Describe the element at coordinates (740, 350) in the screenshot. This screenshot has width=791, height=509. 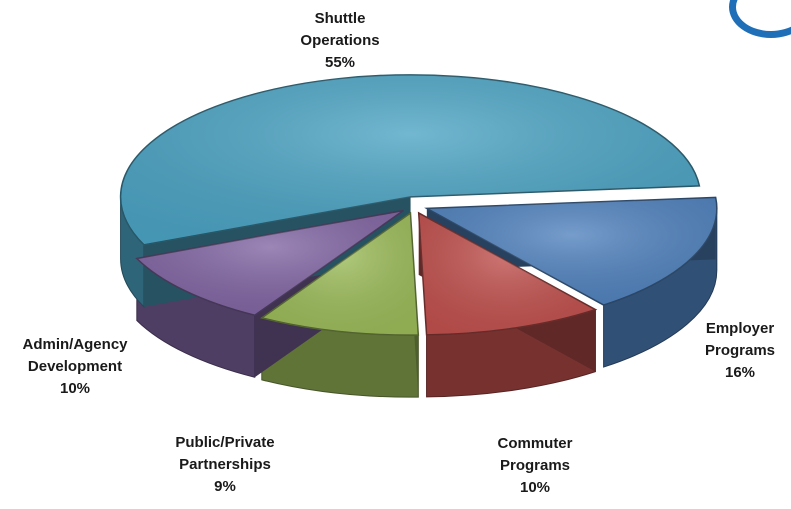
I see `label-employer-programs: Employer Programs 16%` at that location.